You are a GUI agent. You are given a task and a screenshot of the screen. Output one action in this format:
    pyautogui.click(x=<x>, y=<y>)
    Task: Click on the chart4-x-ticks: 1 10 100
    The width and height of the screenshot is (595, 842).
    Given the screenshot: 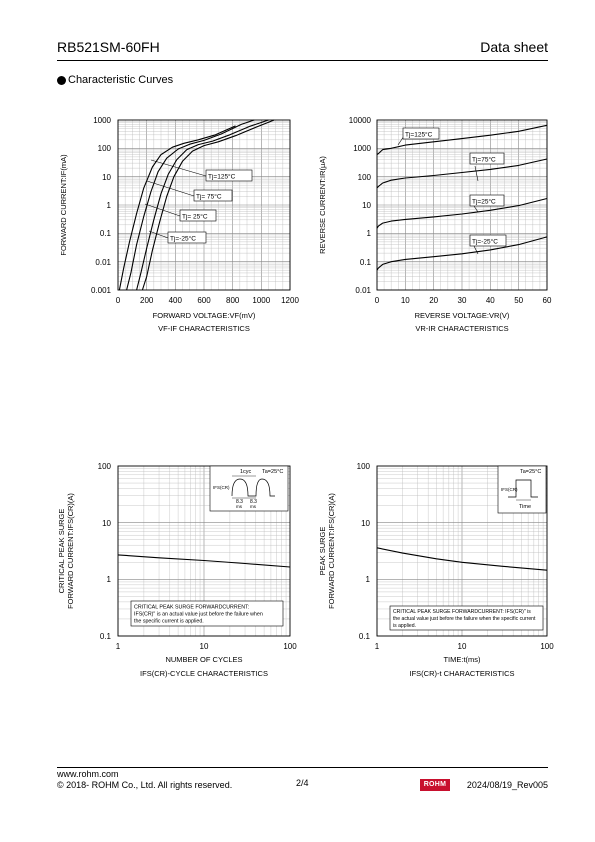 What is the action you would take?
    pyautogui.click(x=464, y=646)
    